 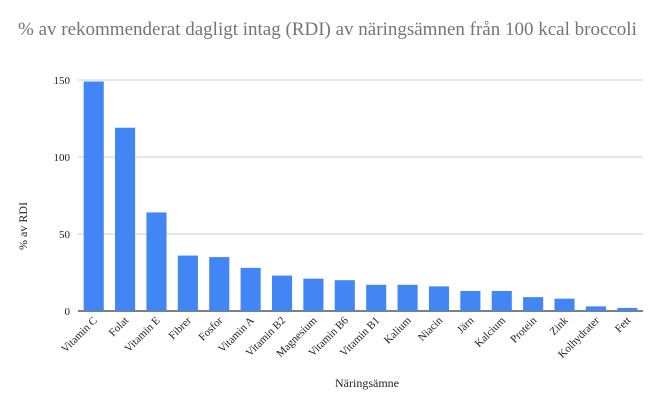 I want to click on y-axis-title: % av RDI, so click(x=23, y=226).